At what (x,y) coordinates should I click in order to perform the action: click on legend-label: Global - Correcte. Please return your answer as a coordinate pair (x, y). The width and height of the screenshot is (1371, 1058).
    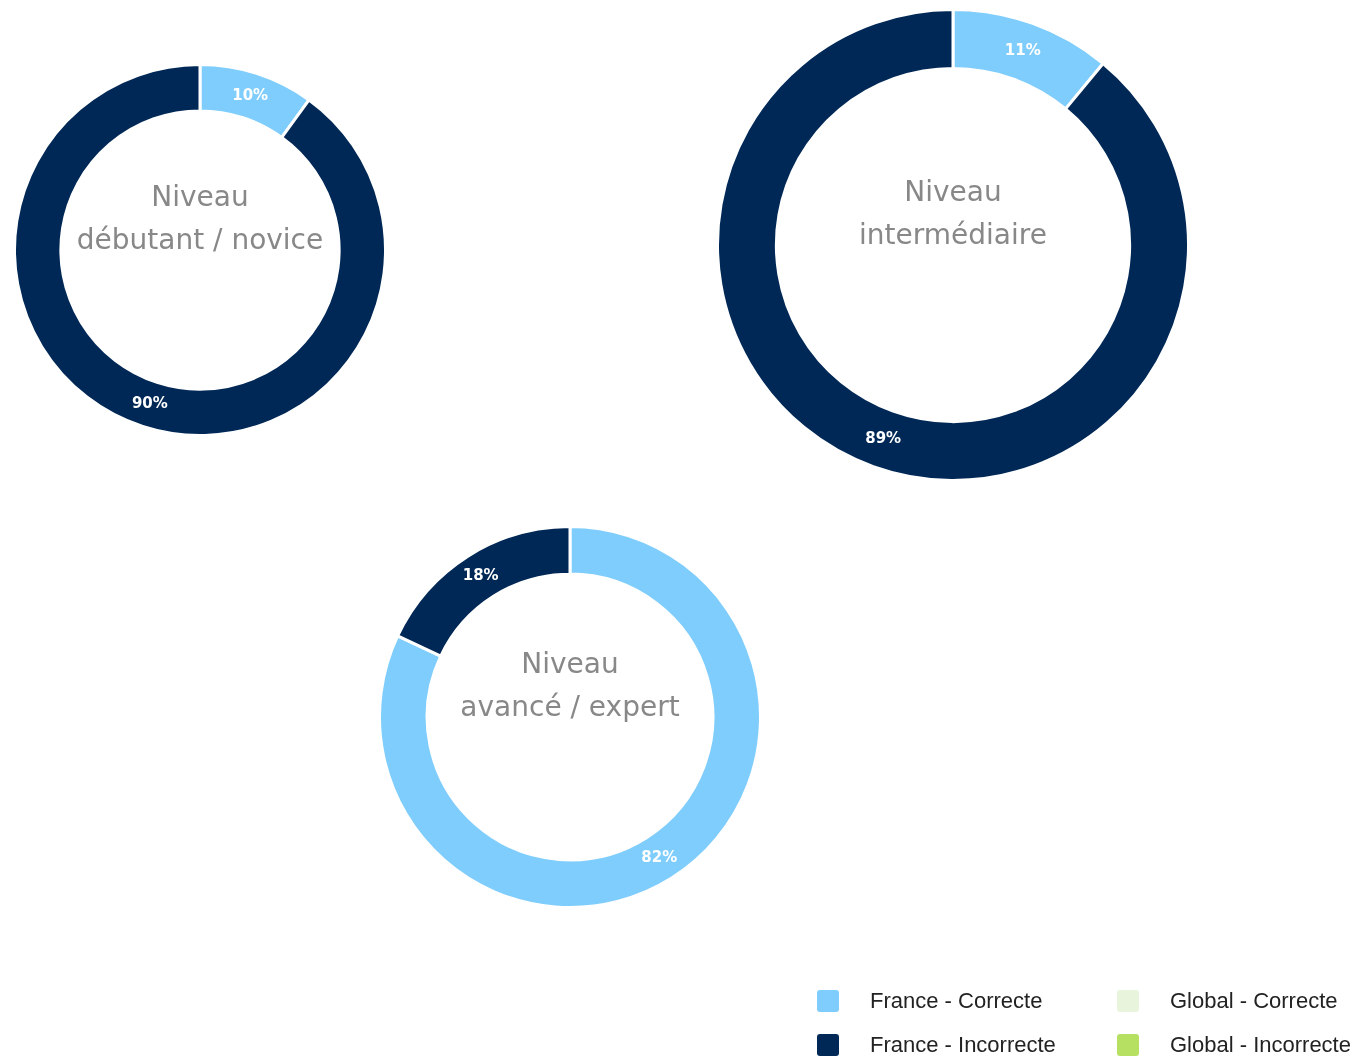
    Looking at the image, I should click on (1254, 1001).